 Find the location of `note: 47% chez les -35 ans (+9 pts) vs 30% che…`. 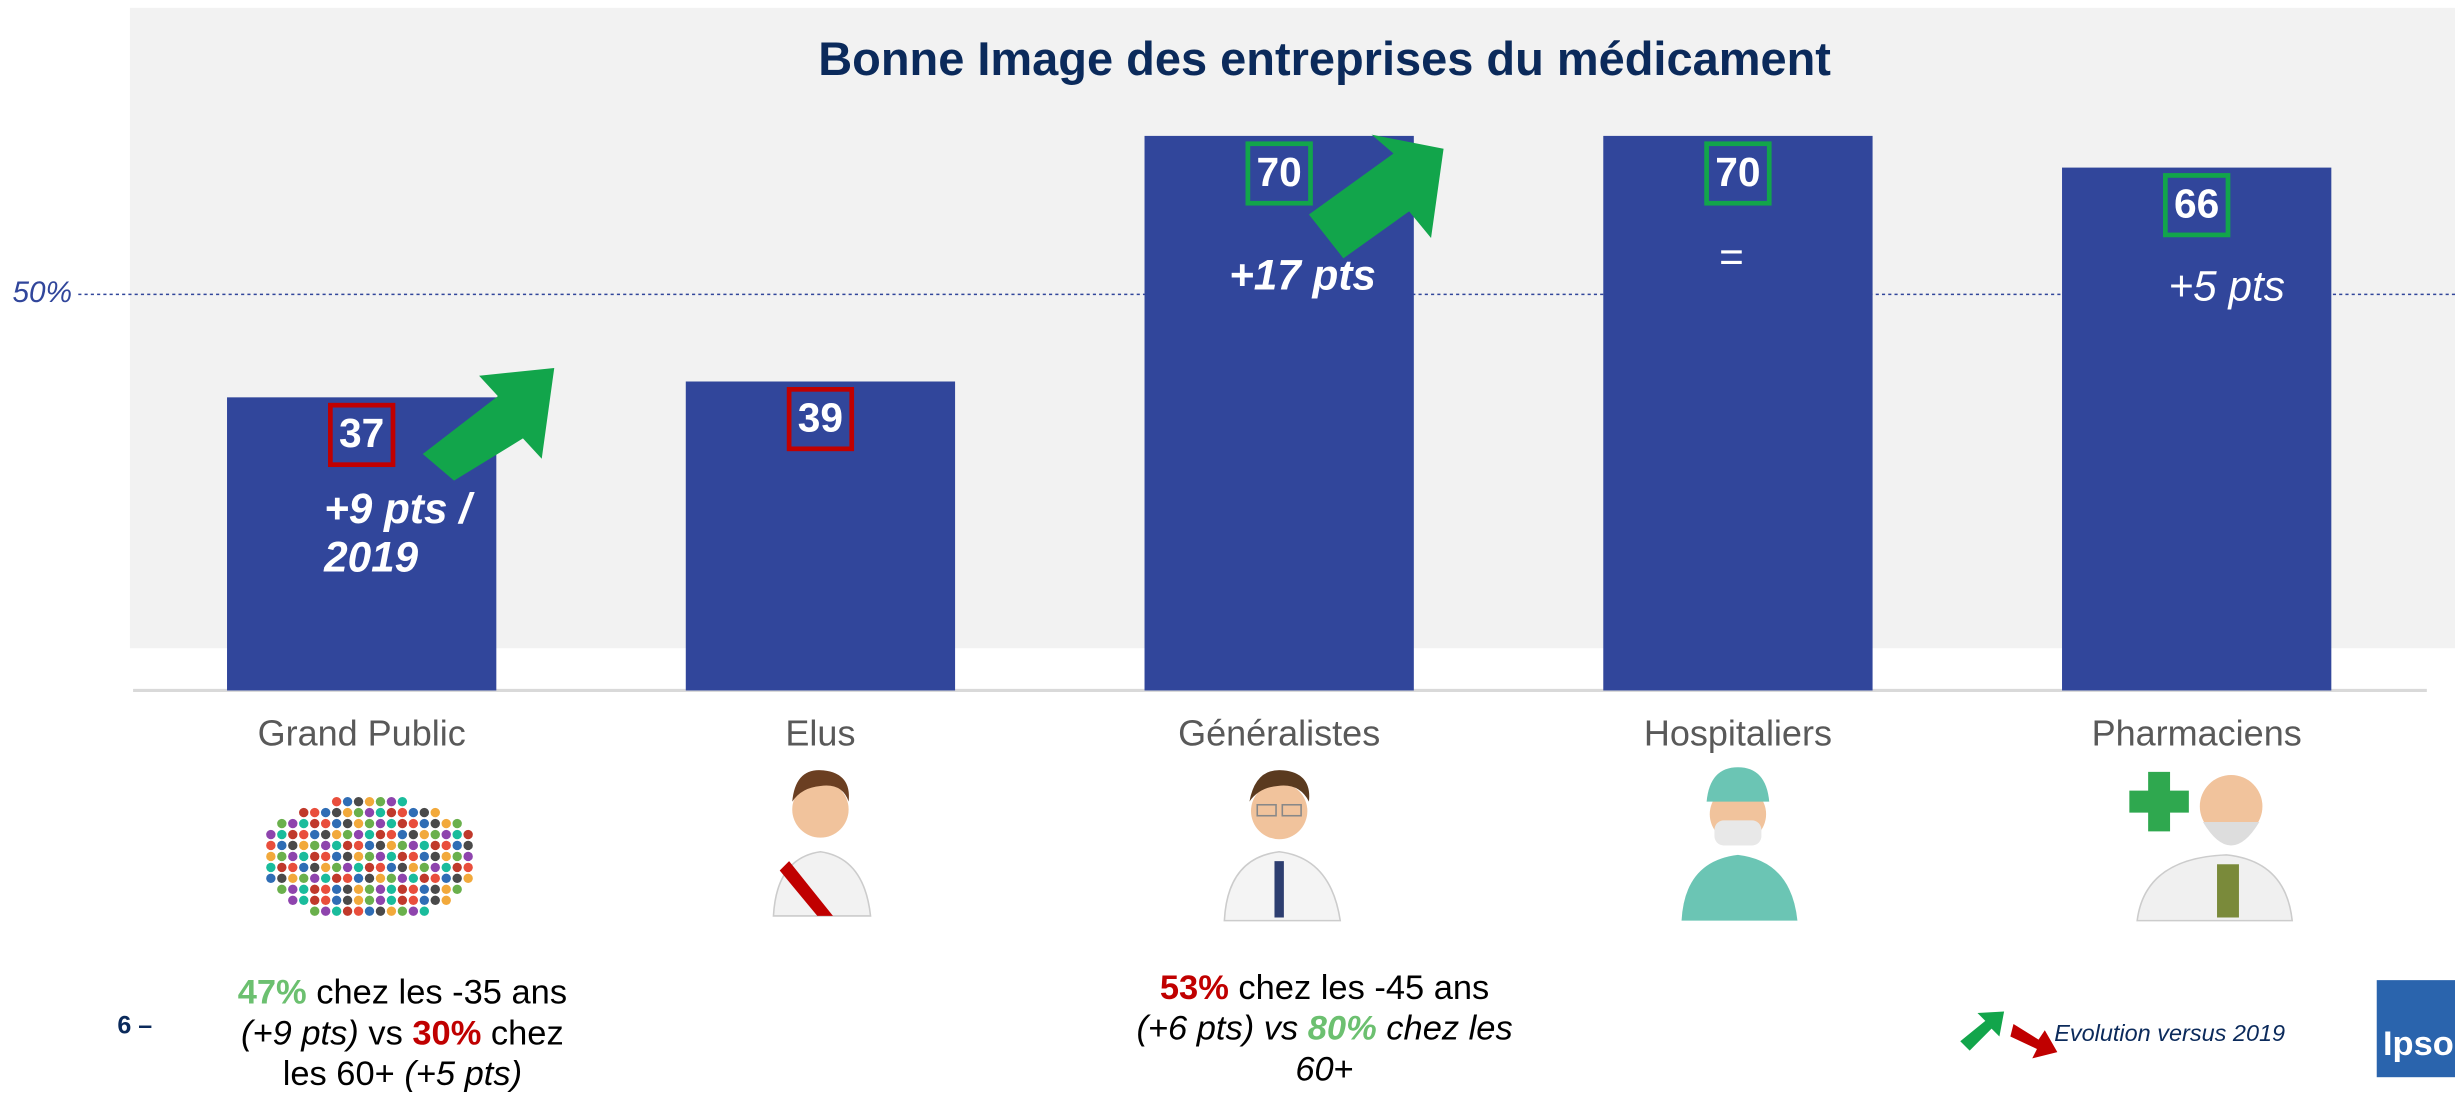

note: 47% chez les -35 ans (+9 pts) vs 30% che… is located at coordinates (403, 1033).